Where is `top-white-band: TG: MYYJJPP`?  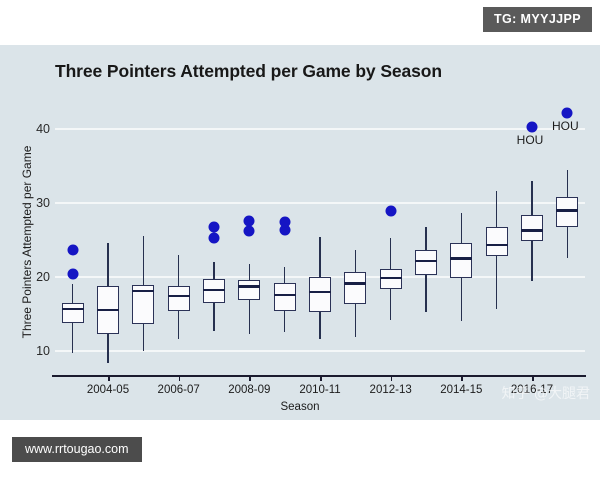 top-white-band: TG: MYYJJPP is located at coordinates (300, 22).